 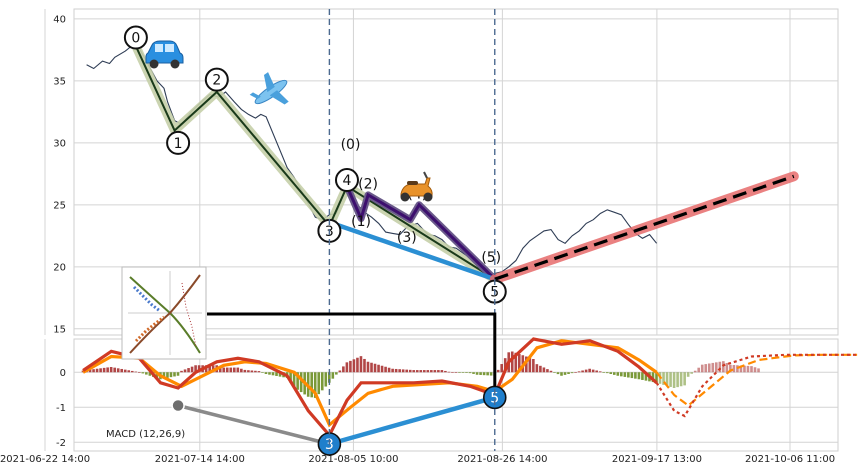 I want to click on scooter-body, so click(x=416, y=187).